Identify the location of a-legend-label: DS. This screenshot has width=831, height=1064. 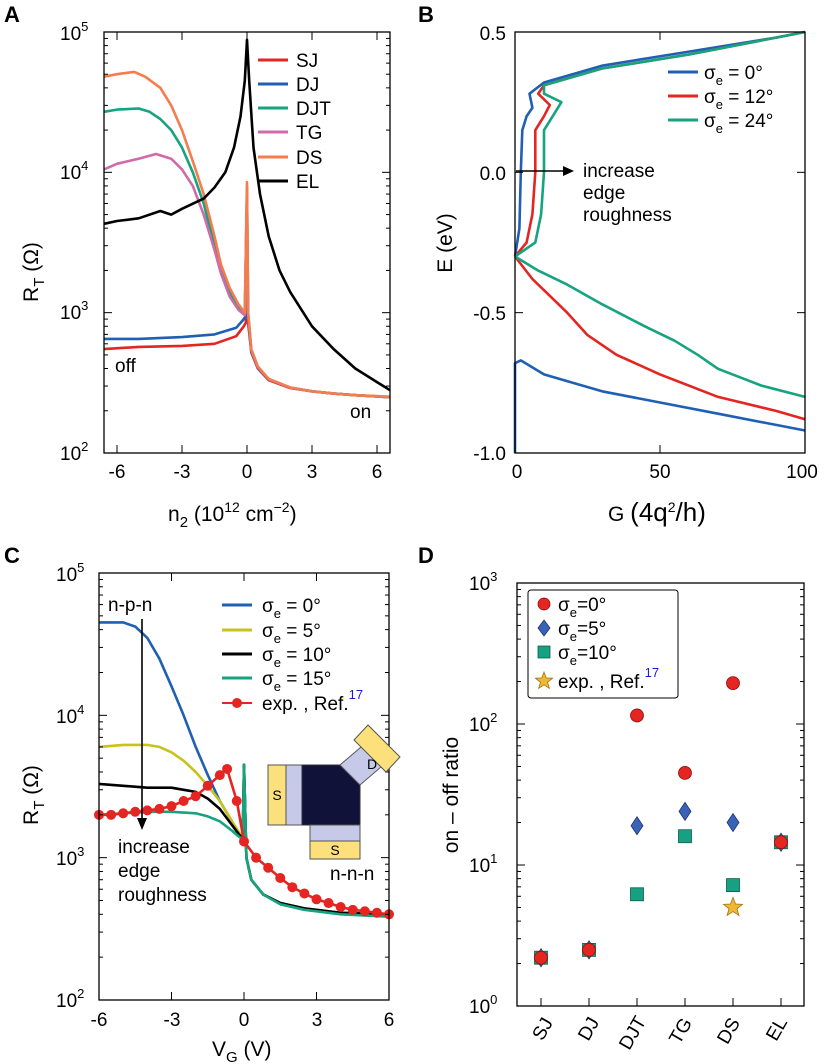
(309, 158).